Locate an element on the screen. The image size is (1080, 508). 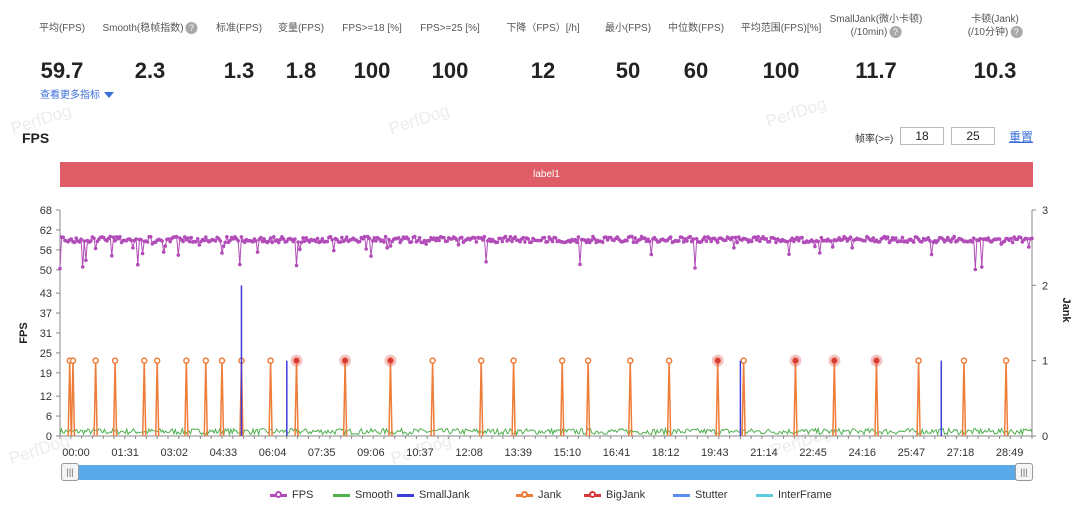
frame-rate-input-1: 18 is located at coordinates (922, 136).